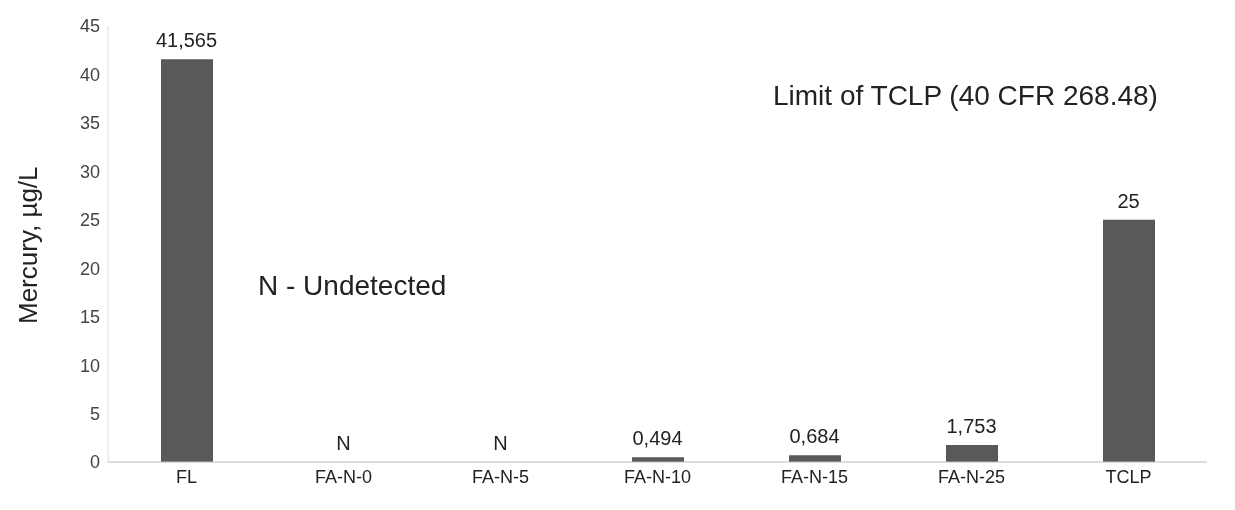 This screenshot has width=1235, height=510. Describe the element at coordinates (89, 74) in the screenshot. I see `y-tick-label: 40` at that location.